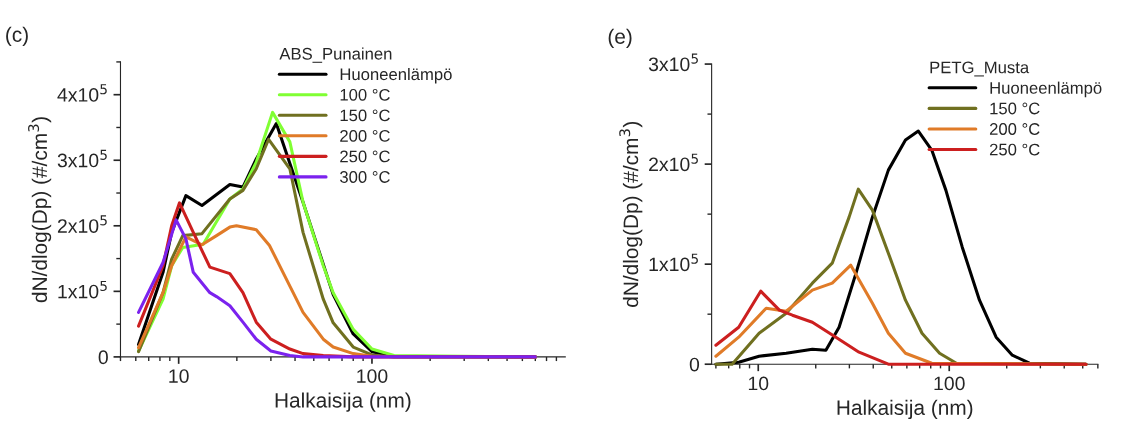 Image resolution: width=1126 pixels, height=430 pixels. Describe the element at coordinates (980, 69) in the screenshot. I see `legend-title: PETG_Musta` at that location.